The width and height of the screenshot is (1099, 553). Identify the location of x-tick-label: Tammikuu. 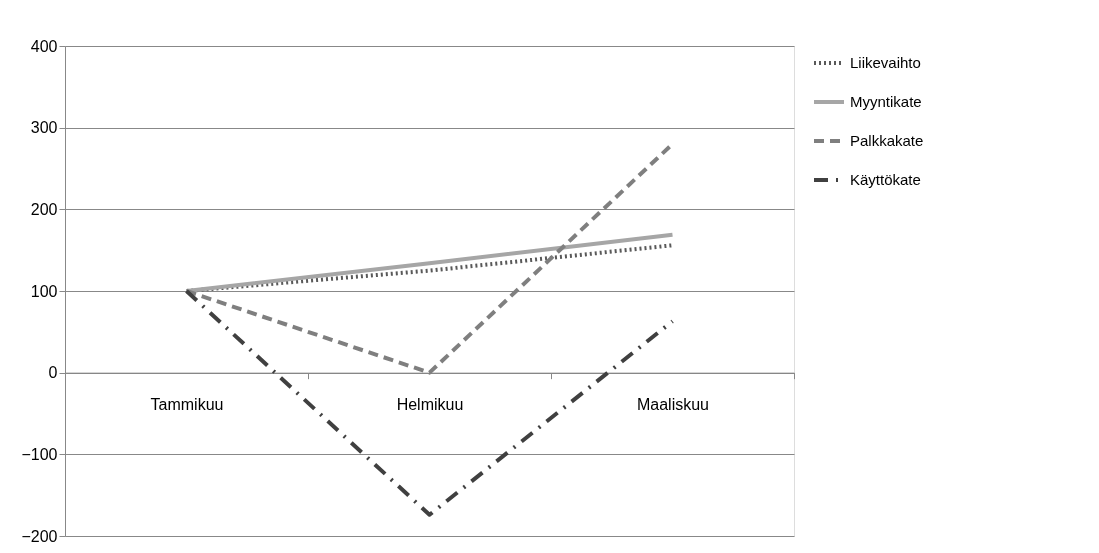
(187, 405).